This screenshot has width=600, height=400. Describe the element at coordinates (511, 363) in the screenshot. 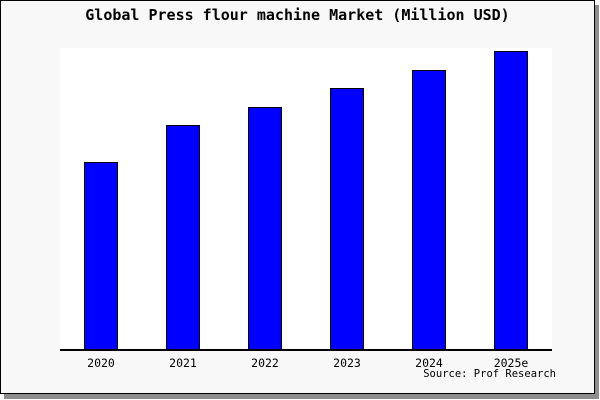

I see `x-tick-label-2025e: 2025e` at that location.